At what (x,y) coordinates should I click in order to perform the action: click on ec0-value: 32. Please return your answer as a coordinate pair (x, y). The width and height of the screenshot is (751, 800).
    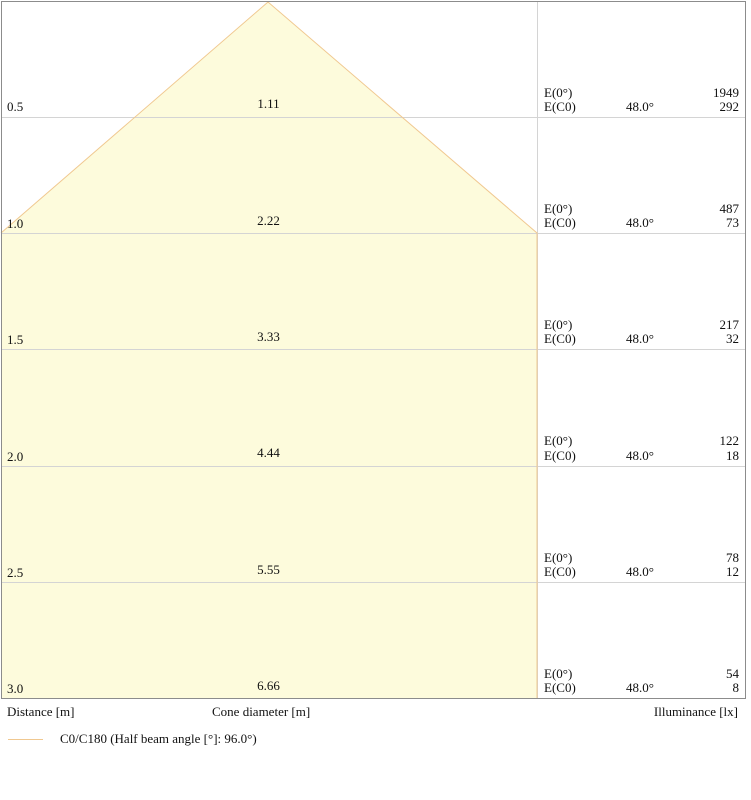
    Looking at the image, I should click on (732, 338).